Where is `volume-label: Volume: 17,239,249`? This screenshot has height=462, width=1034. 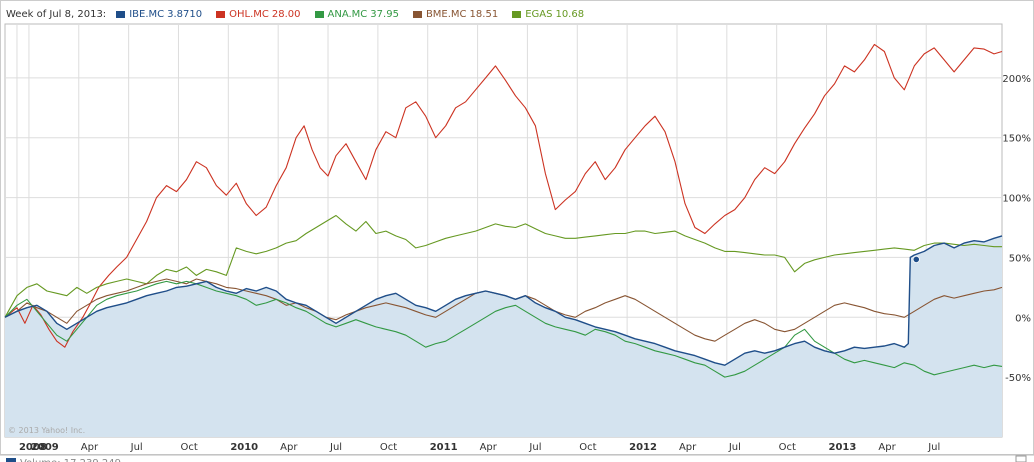
volume-label: Volume: 17,239,249 is located at coordinates (70, 460).